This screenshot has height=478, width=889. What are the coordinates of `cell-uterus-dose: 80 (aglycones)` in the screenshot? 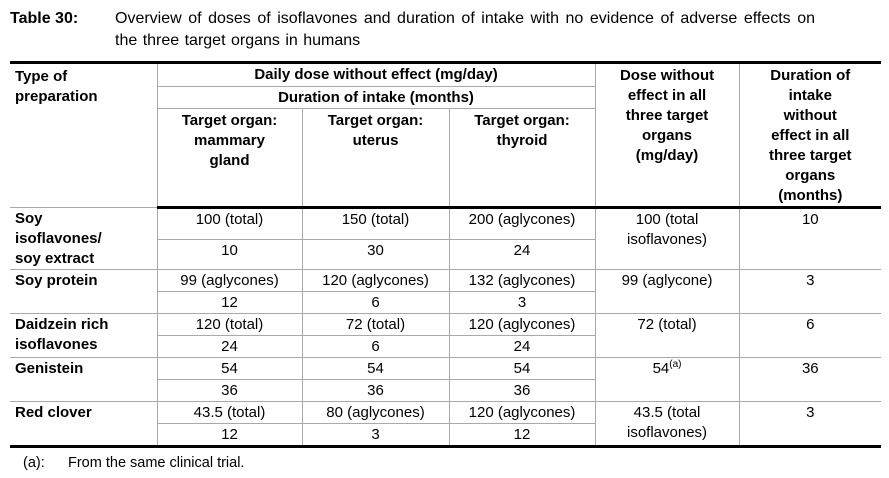 It's located at (375, 412).